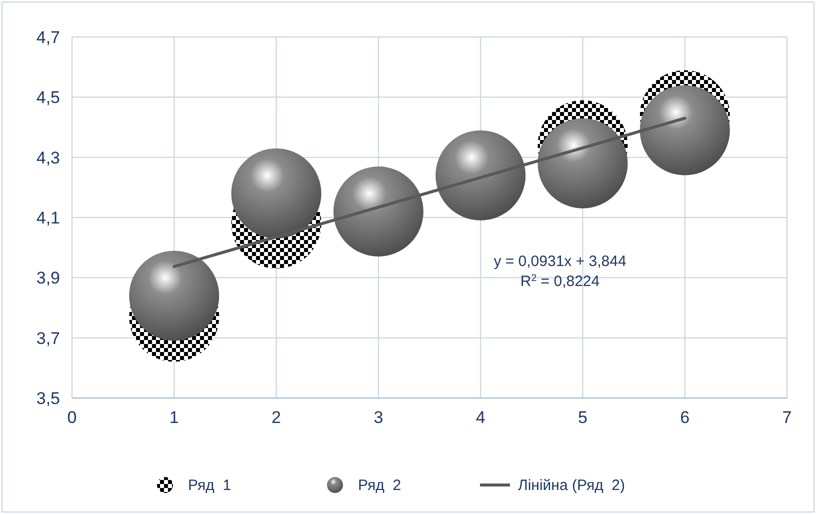  What do you see at coordinates (48, 158) in the screenshot?
I see `y-tick-label: 4,3` at bounding box center [48, 158].